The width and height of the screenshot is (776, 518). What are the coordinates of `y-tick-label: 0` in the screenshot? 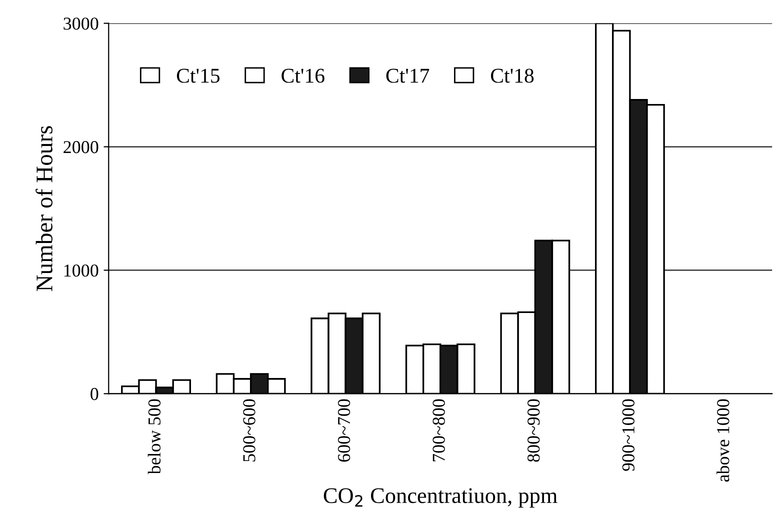 It's located at (94, 394).